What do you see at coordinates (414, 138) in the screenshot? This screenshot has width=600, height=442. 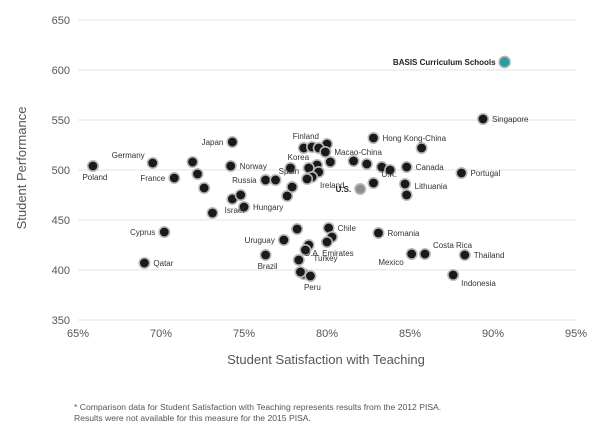 I see `point-label: Hong Kong-China` at bounding box center [414, 138].